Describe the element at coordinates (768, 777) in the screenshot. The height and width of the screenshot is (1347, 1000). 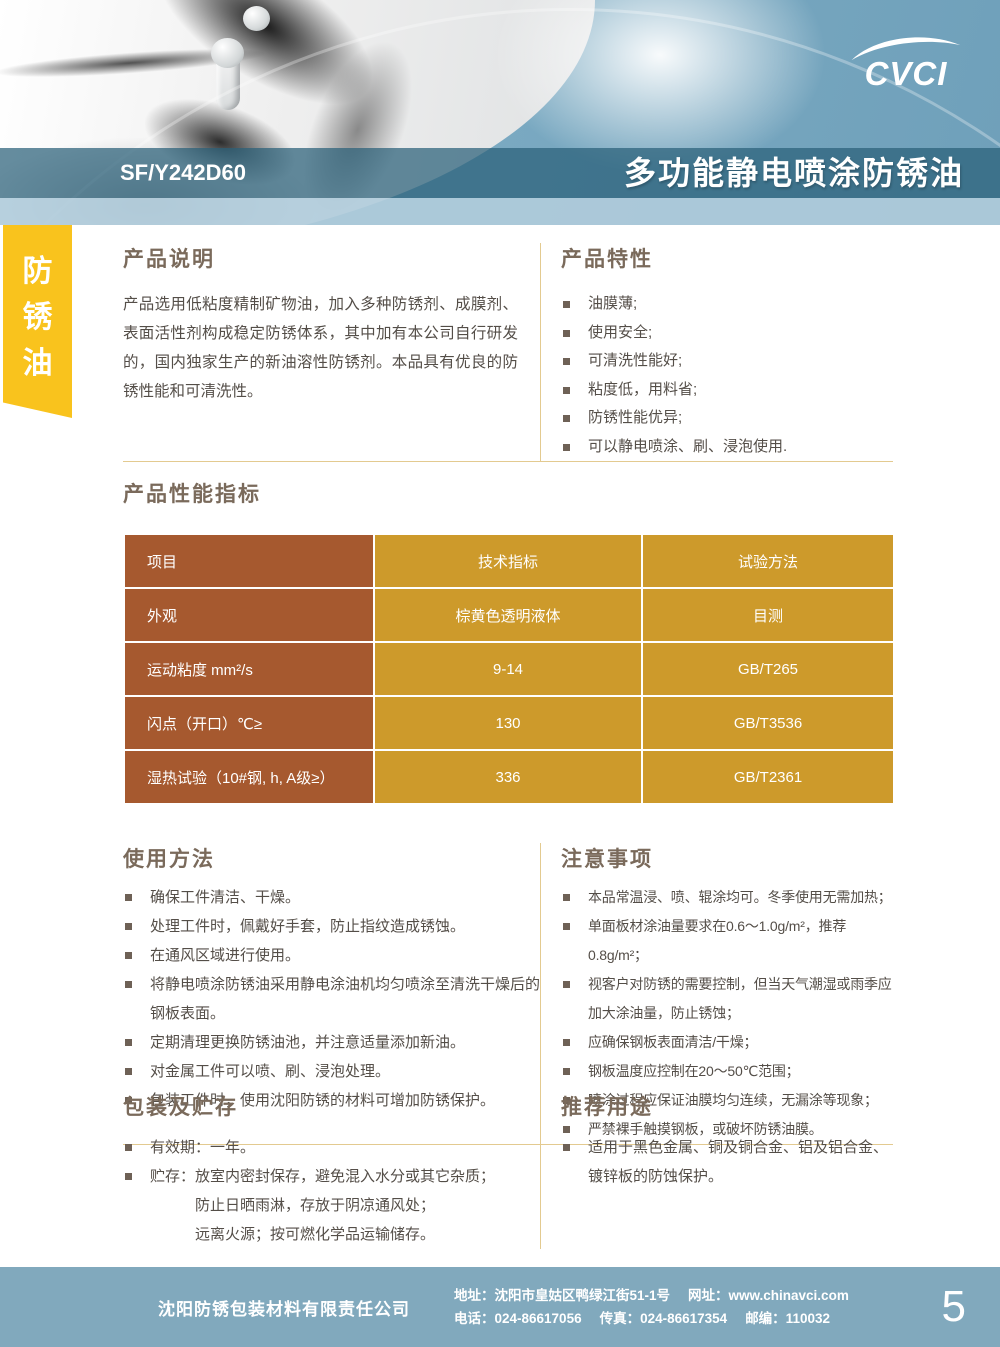
I see `cell-method: GB/T2361` at that location.